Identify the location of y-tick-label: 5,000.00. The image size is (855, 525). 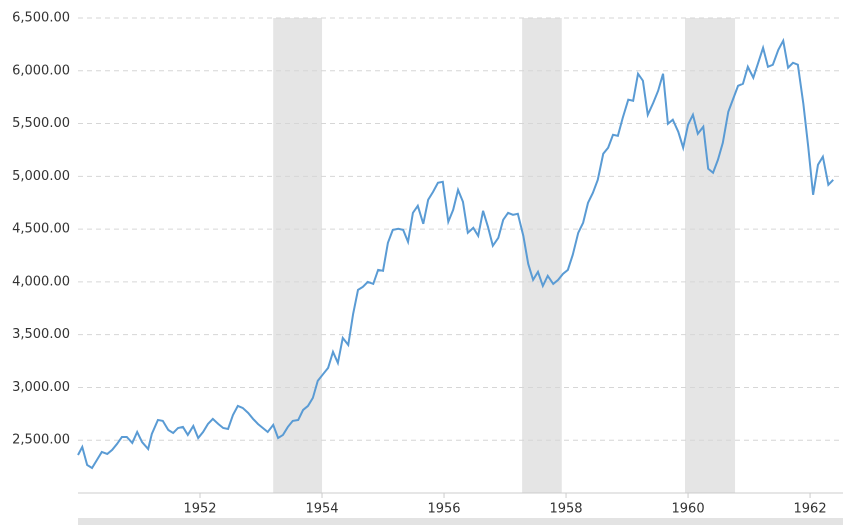
(41, 176).